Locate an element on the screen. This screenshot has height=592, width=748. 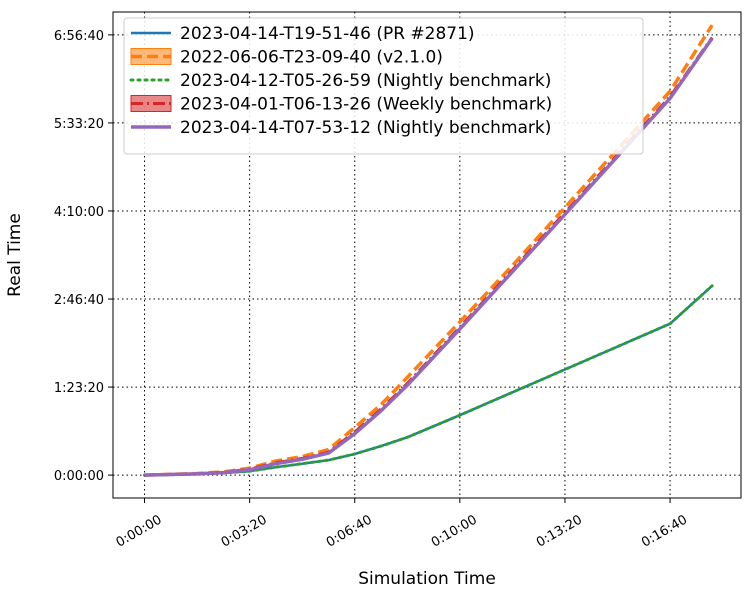
legend-label-5: 2023-04-14-T07-53-12 (Nightly benchmark) is located at coordinates (365, 128).